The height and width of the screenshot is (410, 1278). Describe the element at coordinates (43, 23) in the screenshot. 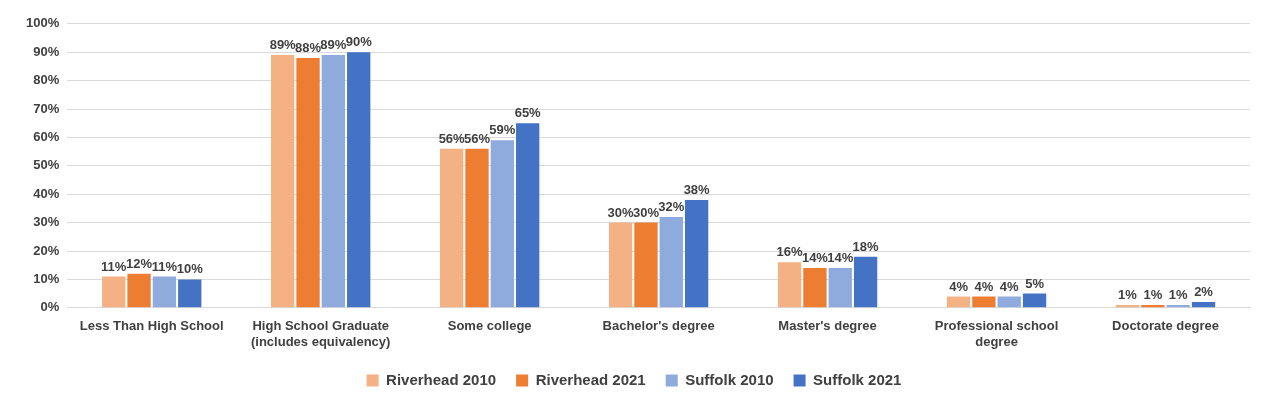

I see `y-tick-label: 100%` at that location.